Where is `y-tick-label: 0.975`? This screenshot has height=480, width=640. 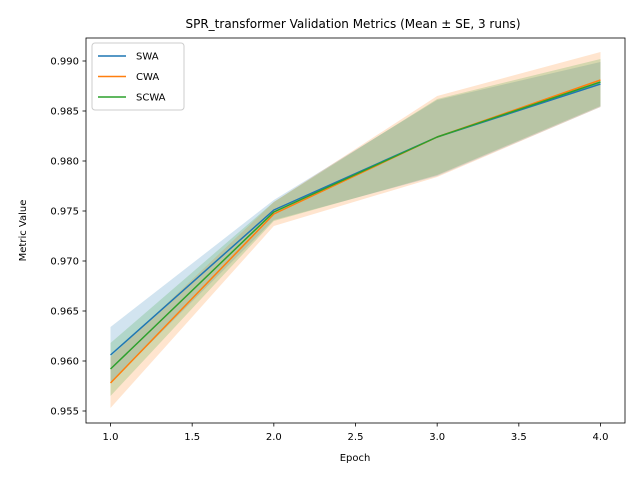
y-tick-label: 0.975 is located at coordinates (64, 212).